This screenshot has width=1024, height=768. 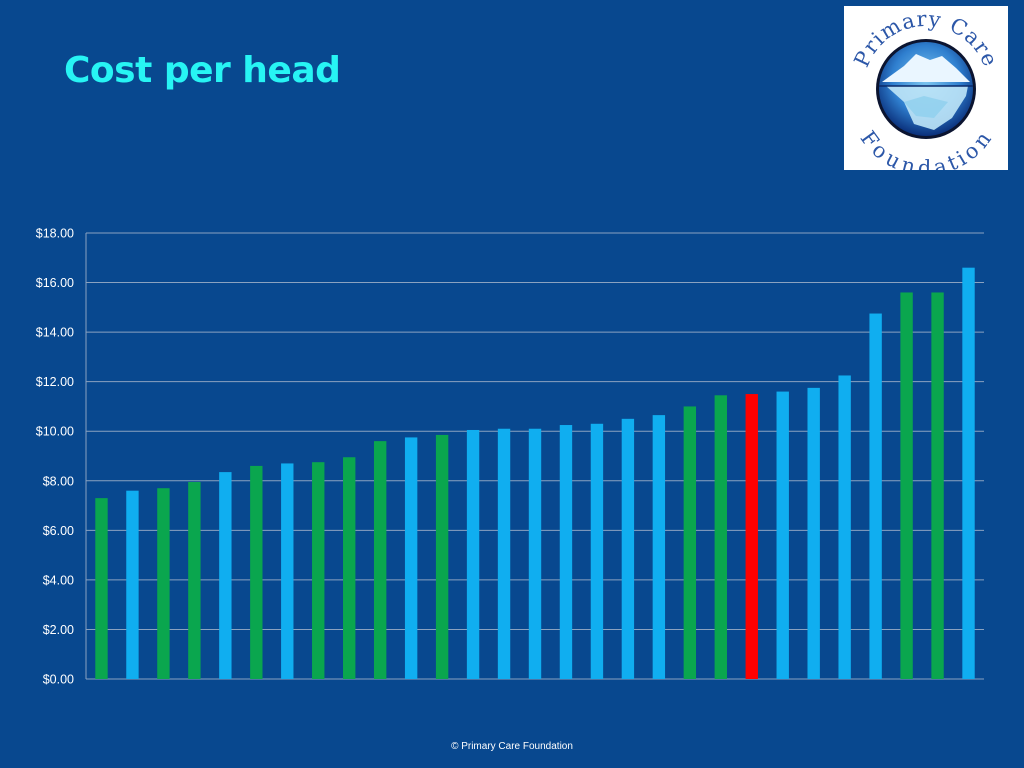 What do you see at coordinates (58, 630) in the screenshot?
I see `y-tick-label: $2.00` at bounding box center [58, 630].